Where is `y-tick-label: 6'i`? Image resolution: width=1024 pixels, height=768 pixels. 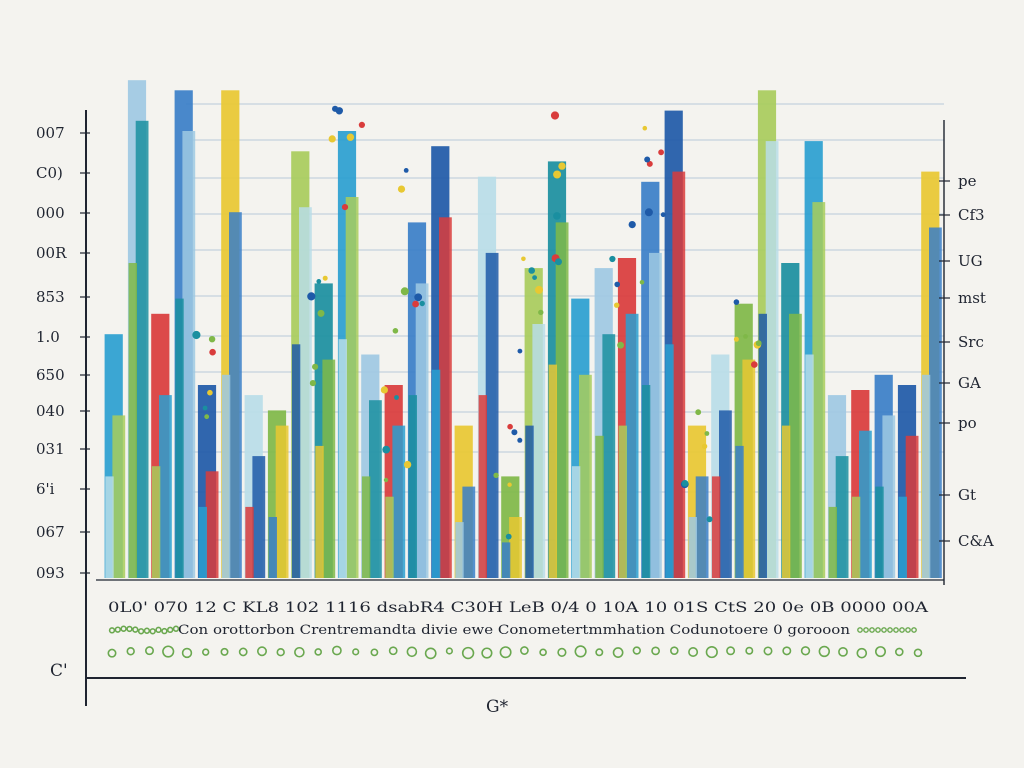
y-tick-label: 6'i is located at coordinates (45, 489).